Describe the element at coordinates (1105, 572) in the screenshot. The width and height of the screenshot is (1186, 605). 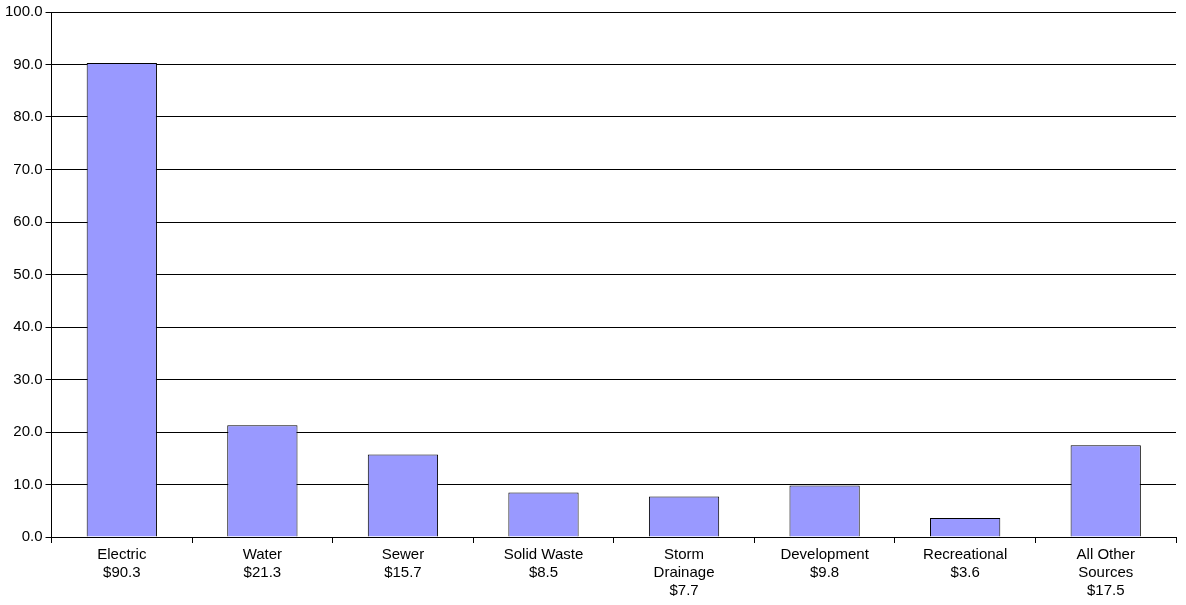
I see `x-tick-label: All Other Sources $17.5` at that location.